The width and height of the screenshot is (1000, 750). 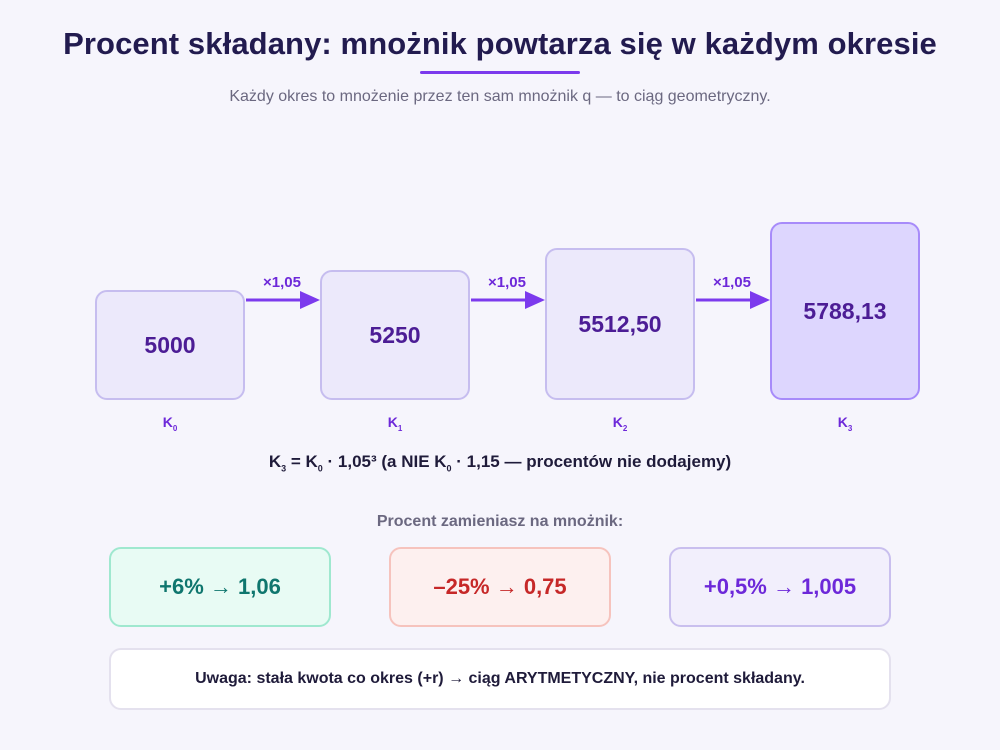 What do you see at coordinates (500, 72) in the screenshot?
I see `title-underline` at bounding box center [500, 72].